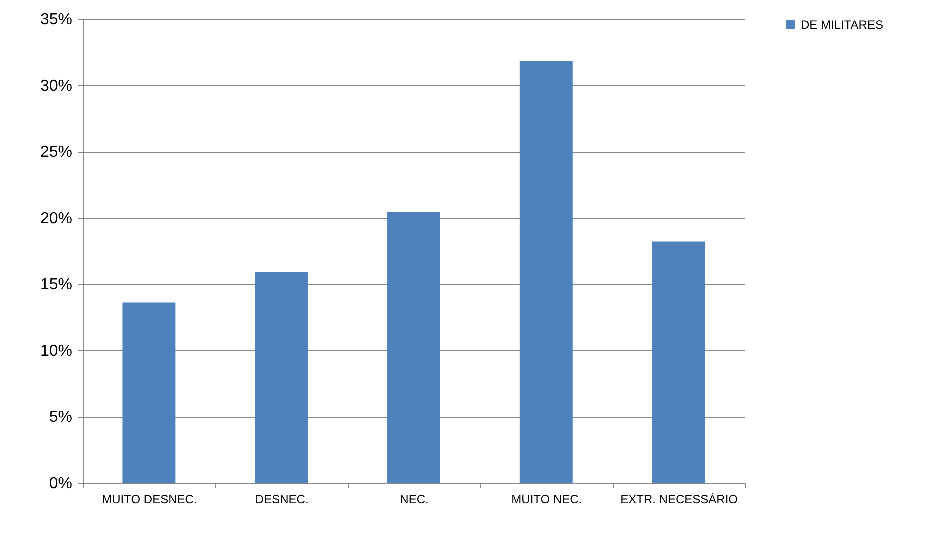  Describe the element at coordinates (56, 219) in the screenshot. I see `y-tick-label: 20%` at that location.